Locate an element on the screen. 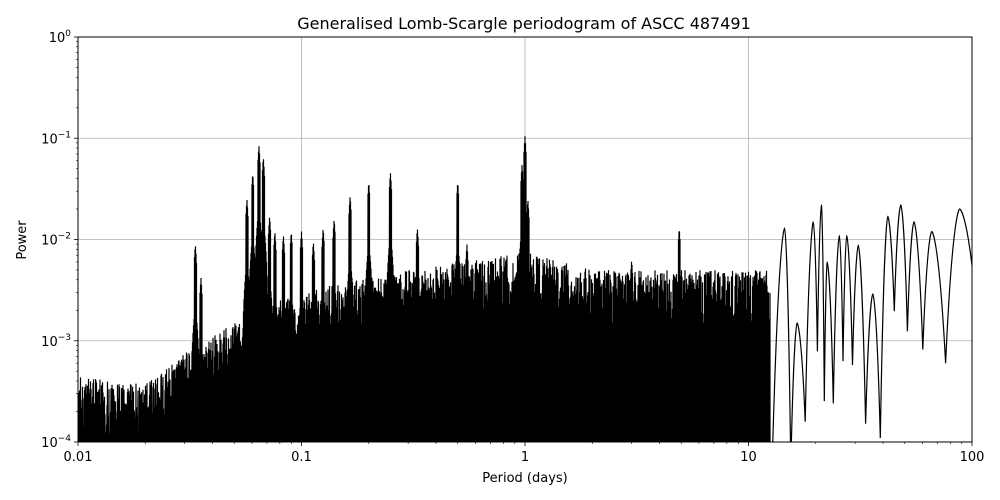 This screenshot has width=1000, height=500. x-axis-ticks: 0.01 0.1 1 10 100 is located at coordinates (524, 453).